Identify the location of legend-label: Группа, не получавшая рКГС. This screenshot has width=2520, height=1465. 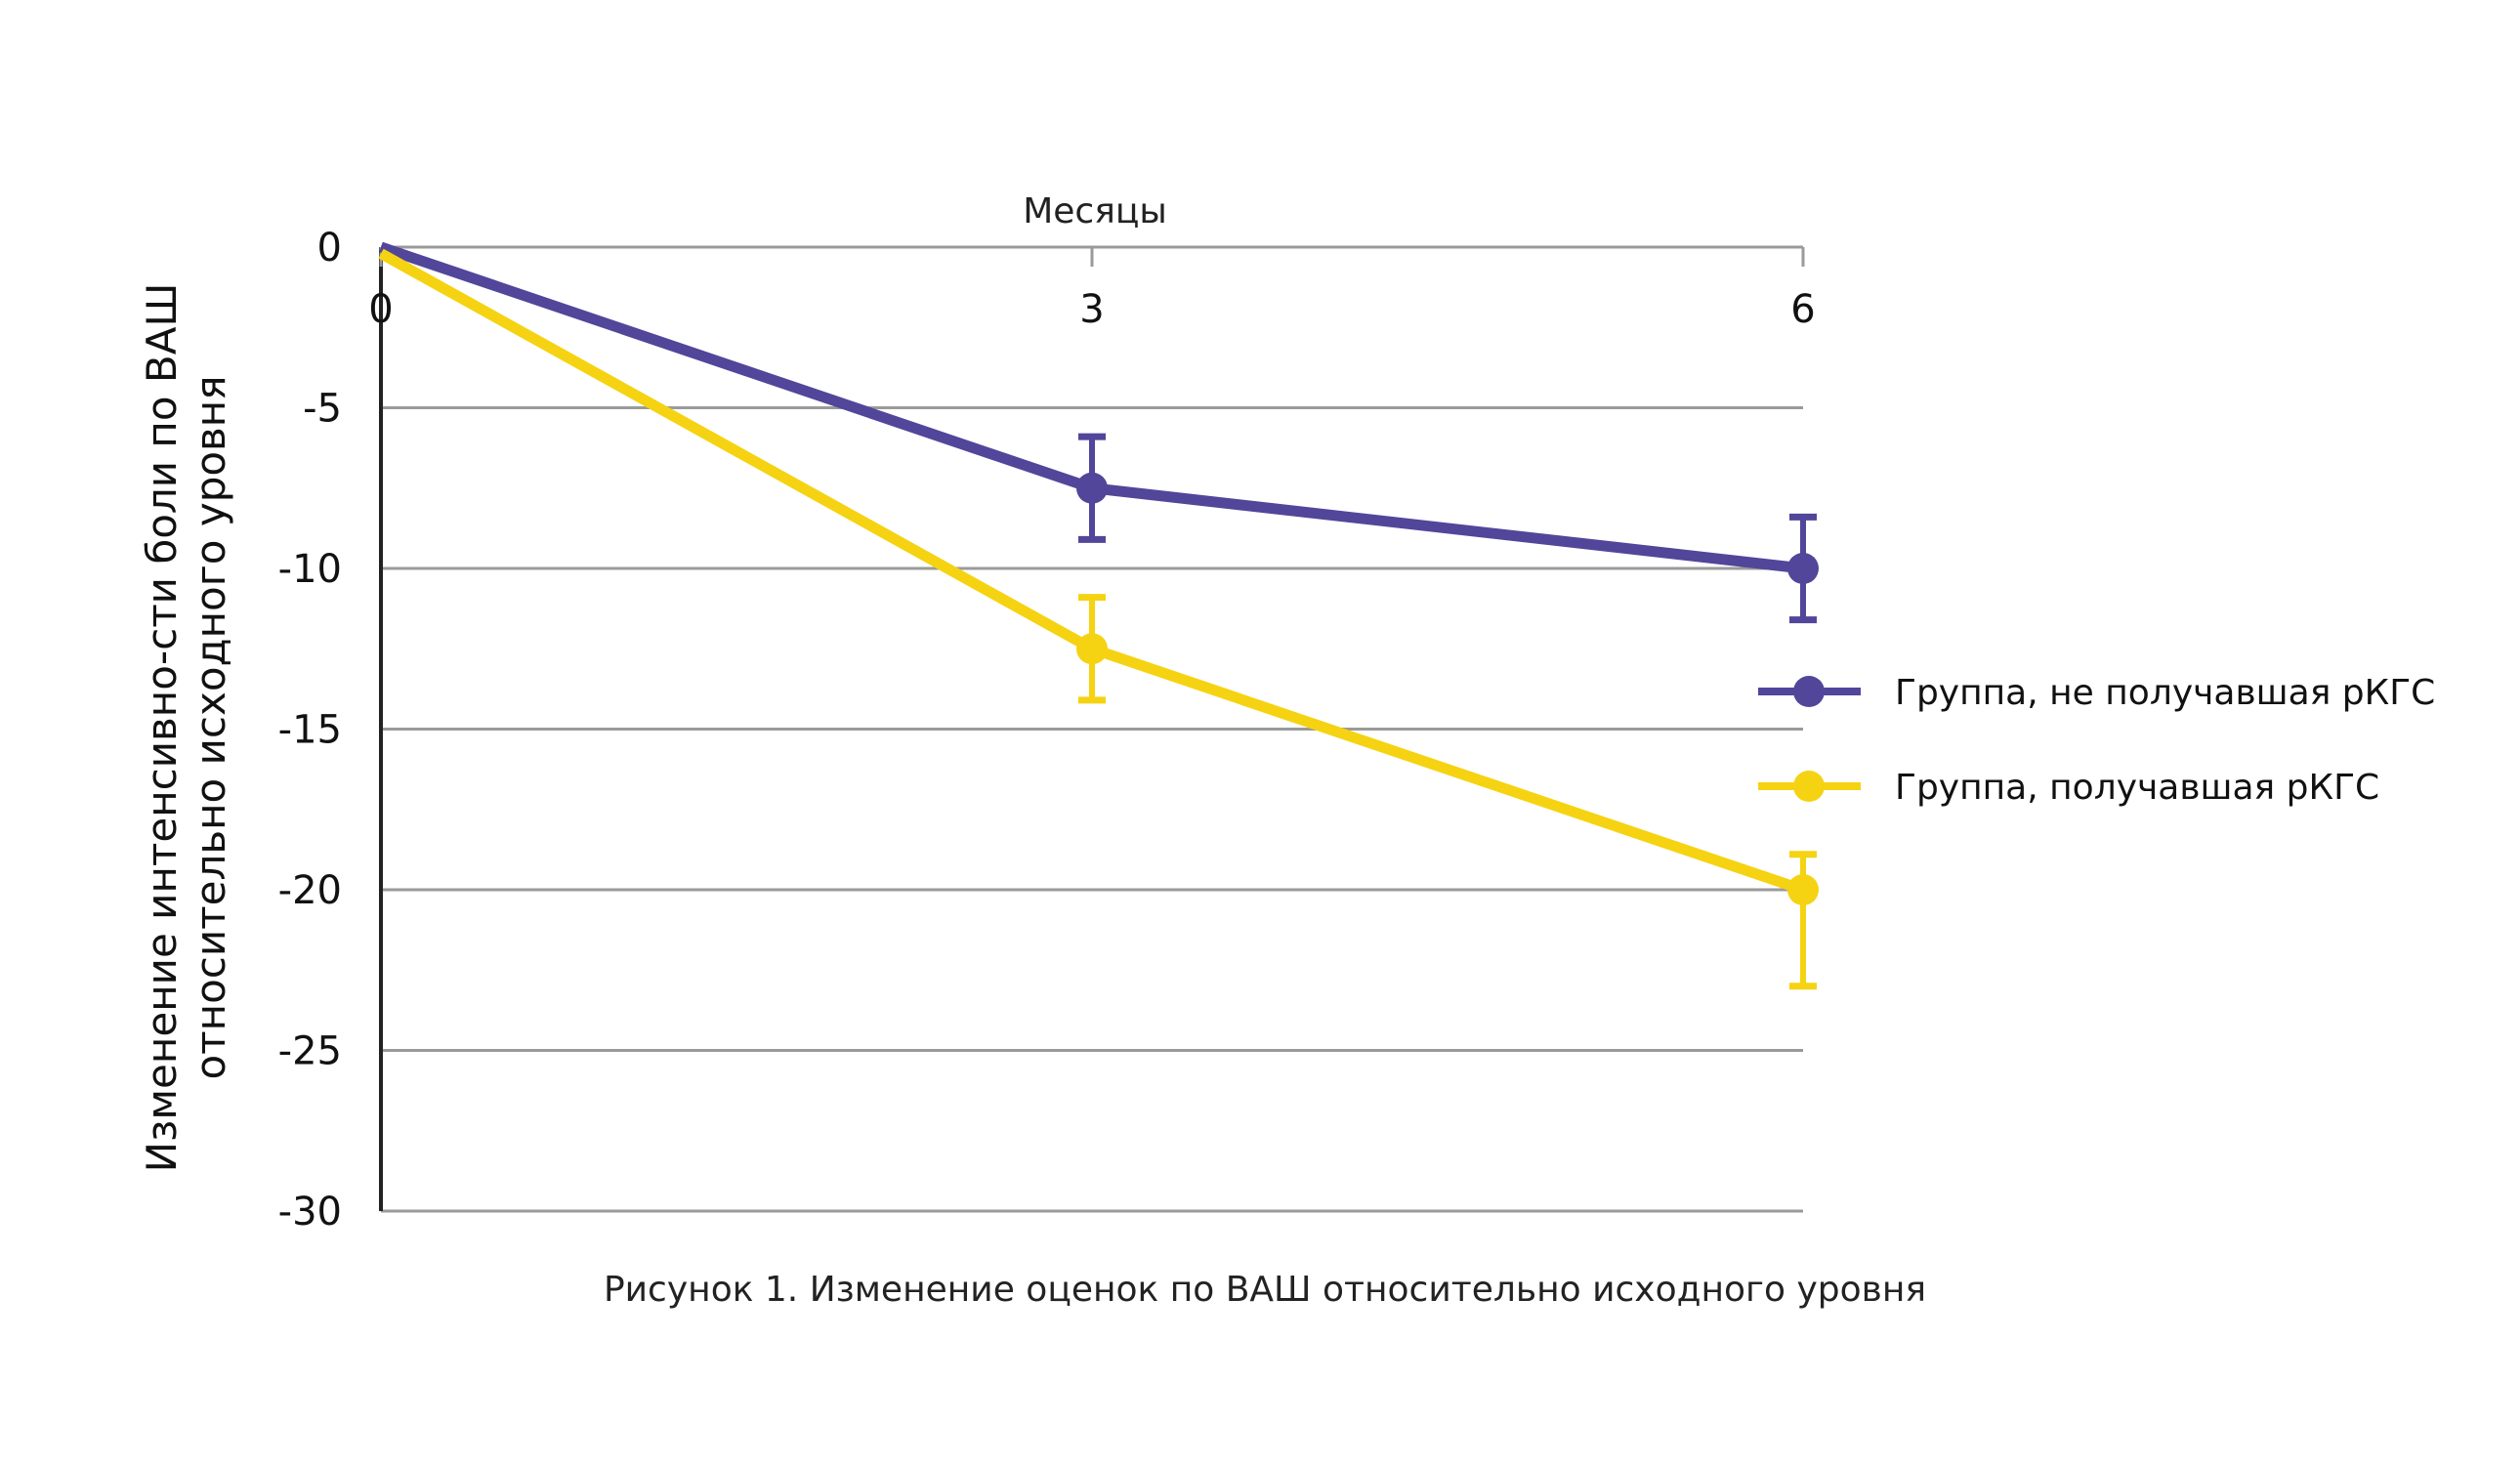
(2165, 693).